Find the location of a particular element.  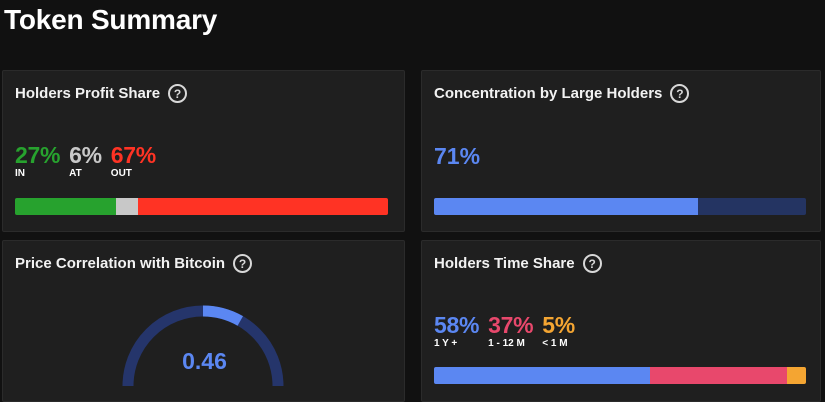

time-1-12m-stat: 37% 1 - 12 M is located at coordinates (510, 331).